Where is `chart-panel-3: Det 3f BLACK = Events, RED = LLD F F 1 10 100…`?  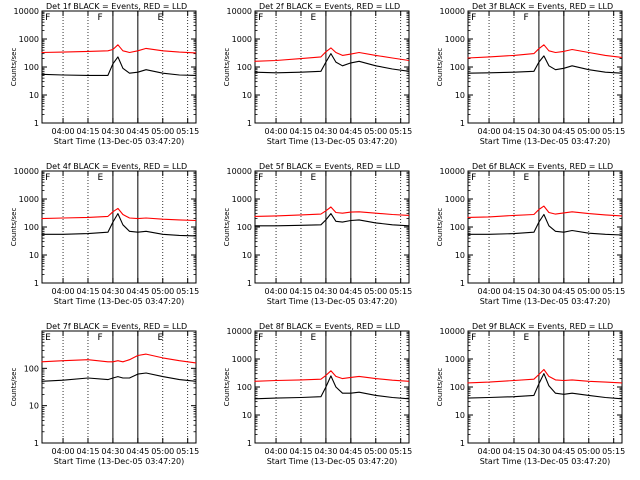 chart-panel-3: Det 3f BLACK = Events, RED = LLD F F 1 10 100… is located at coordinates (530, 74).